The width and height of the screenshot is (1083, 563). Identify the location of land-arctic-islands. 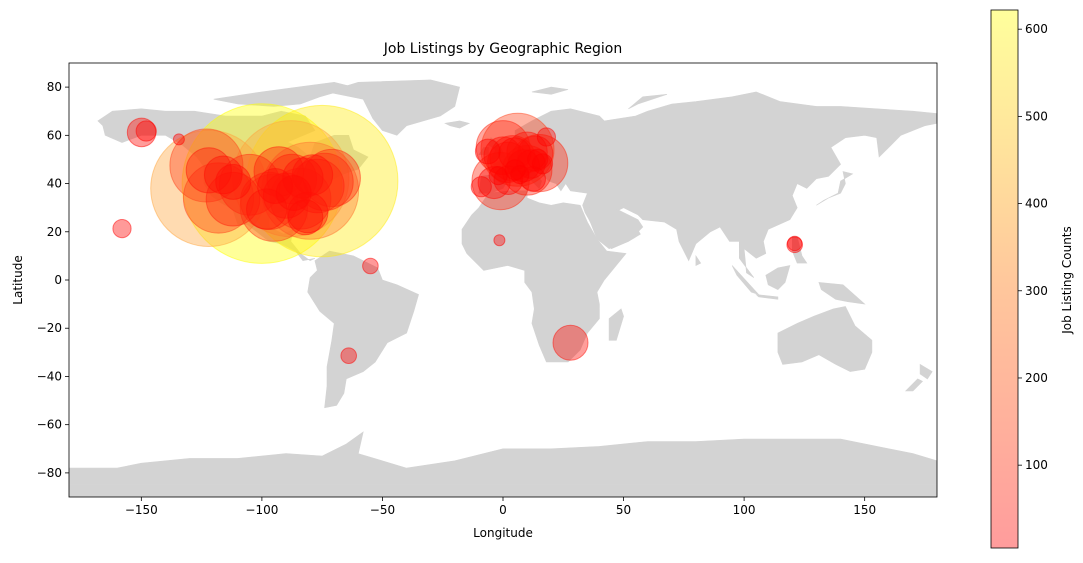
(284, 94).